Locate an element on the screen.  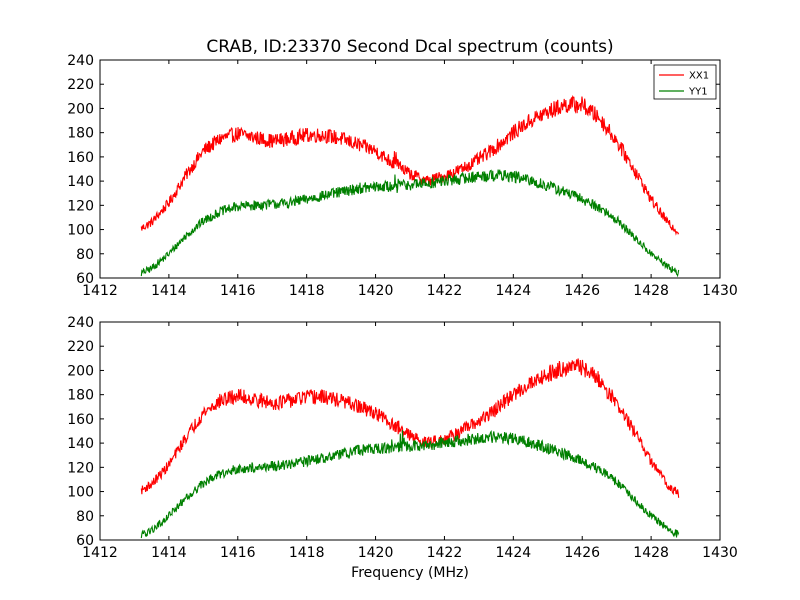
legend-box is located at coordinates (685, 82).